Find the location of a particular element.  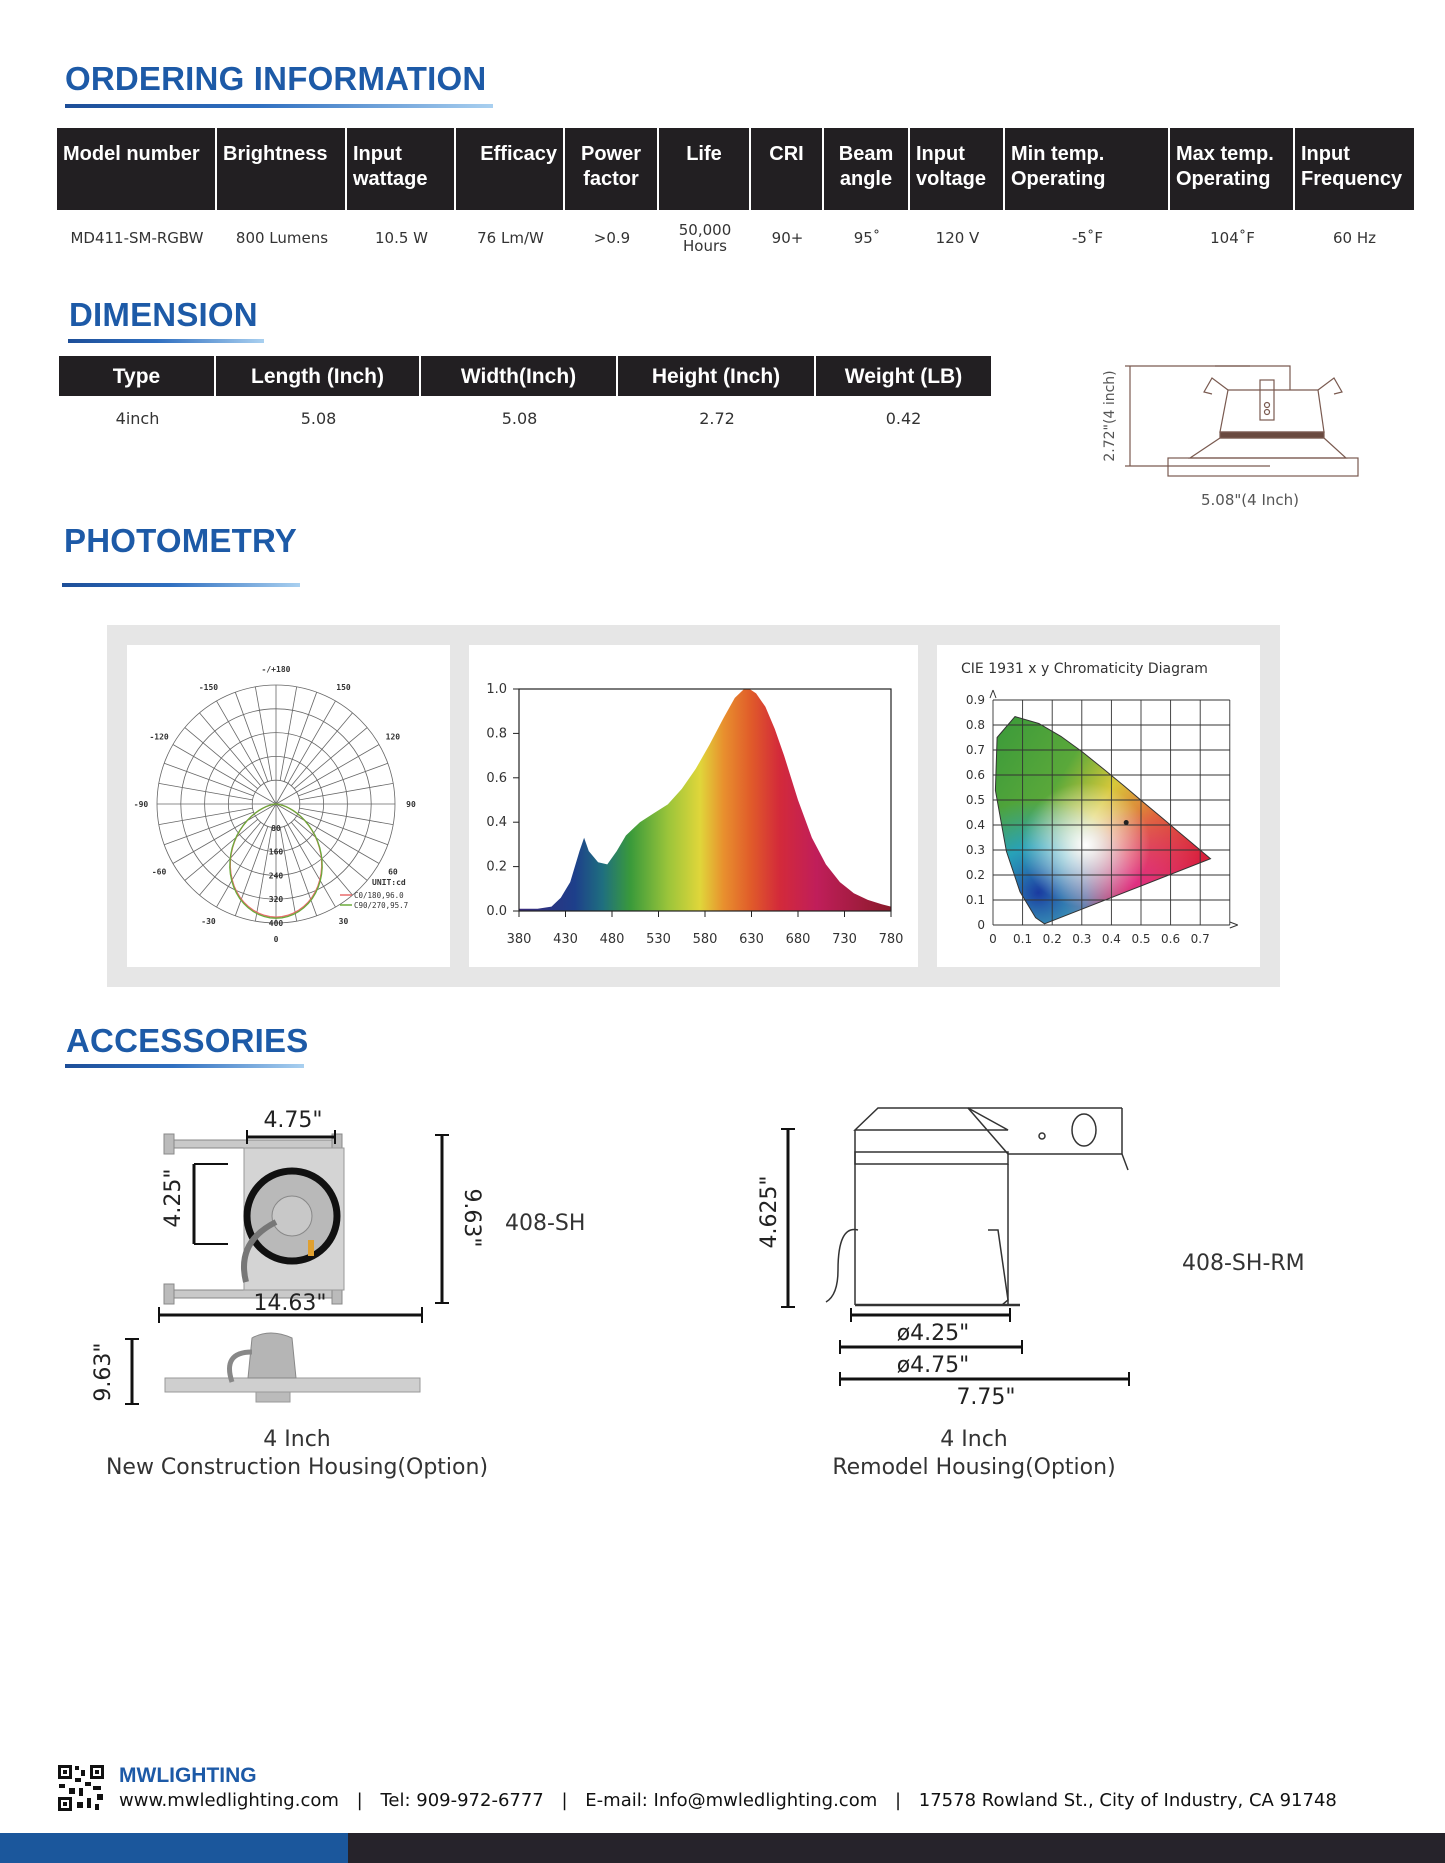

polar-angle-label: 0 is located at coordinates (276, 939).